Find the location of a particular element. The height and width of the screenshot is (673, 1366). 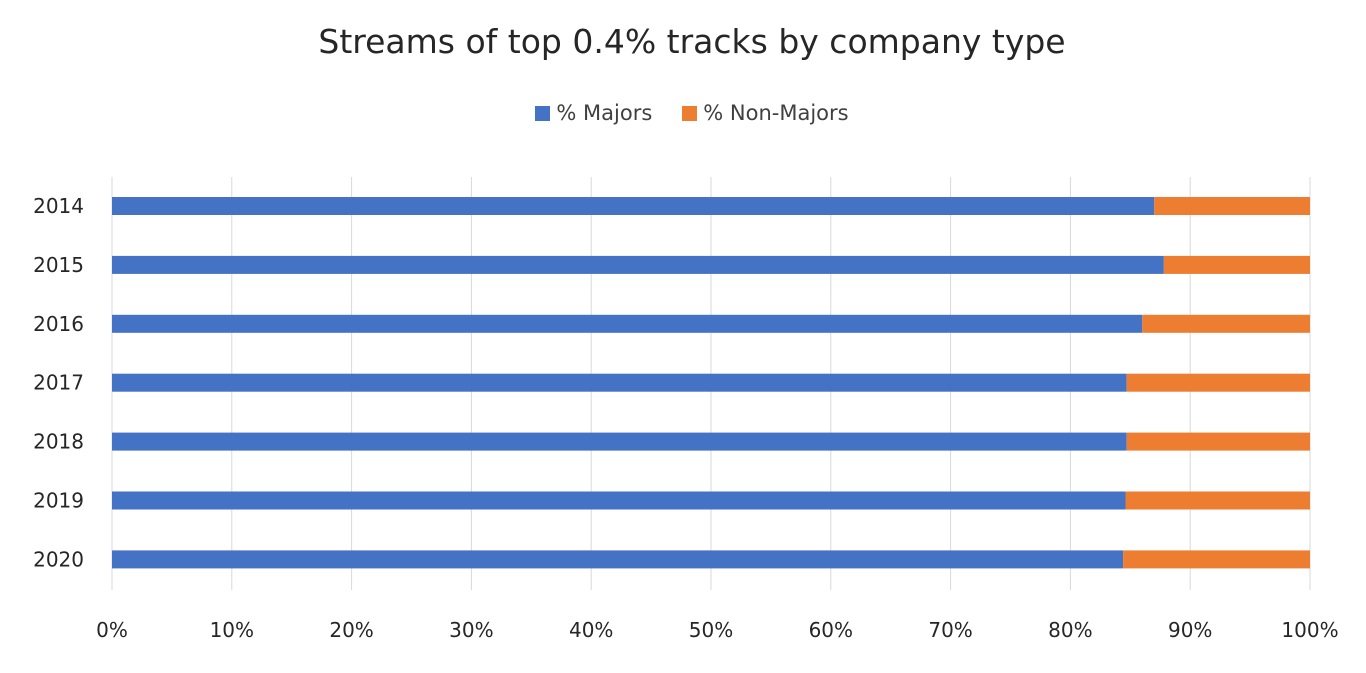

bar-majors-2014 is located at coordinates (633, 206).